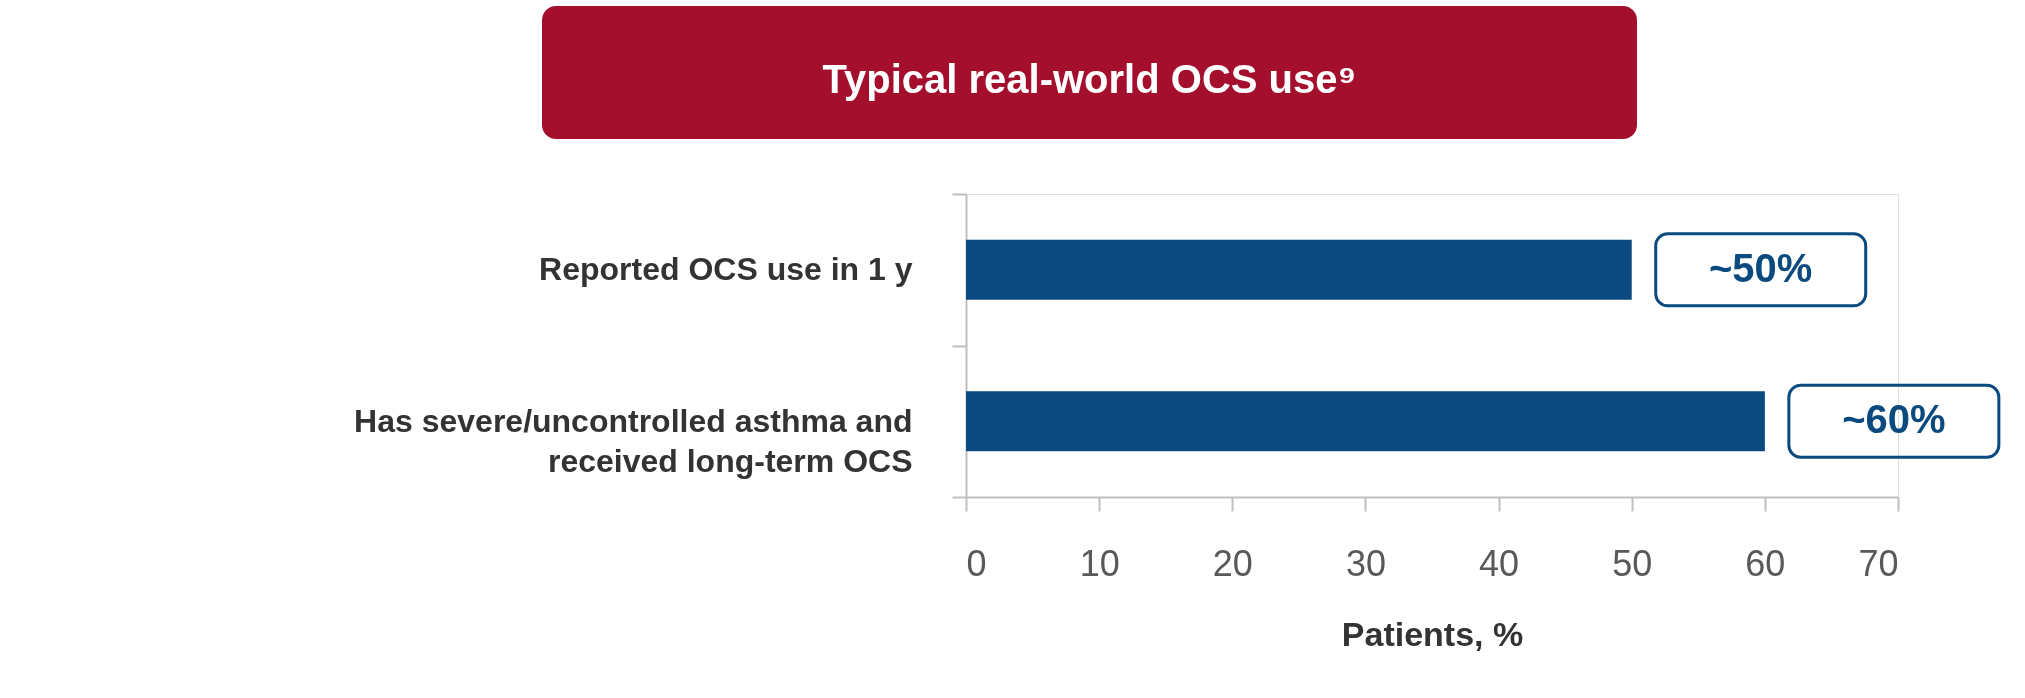  What do you see at coordinates (1089, 78) in the screenshot?
I see `chart-title: Typical real-world OCS use⁹` at bounding box center [1089, 78].